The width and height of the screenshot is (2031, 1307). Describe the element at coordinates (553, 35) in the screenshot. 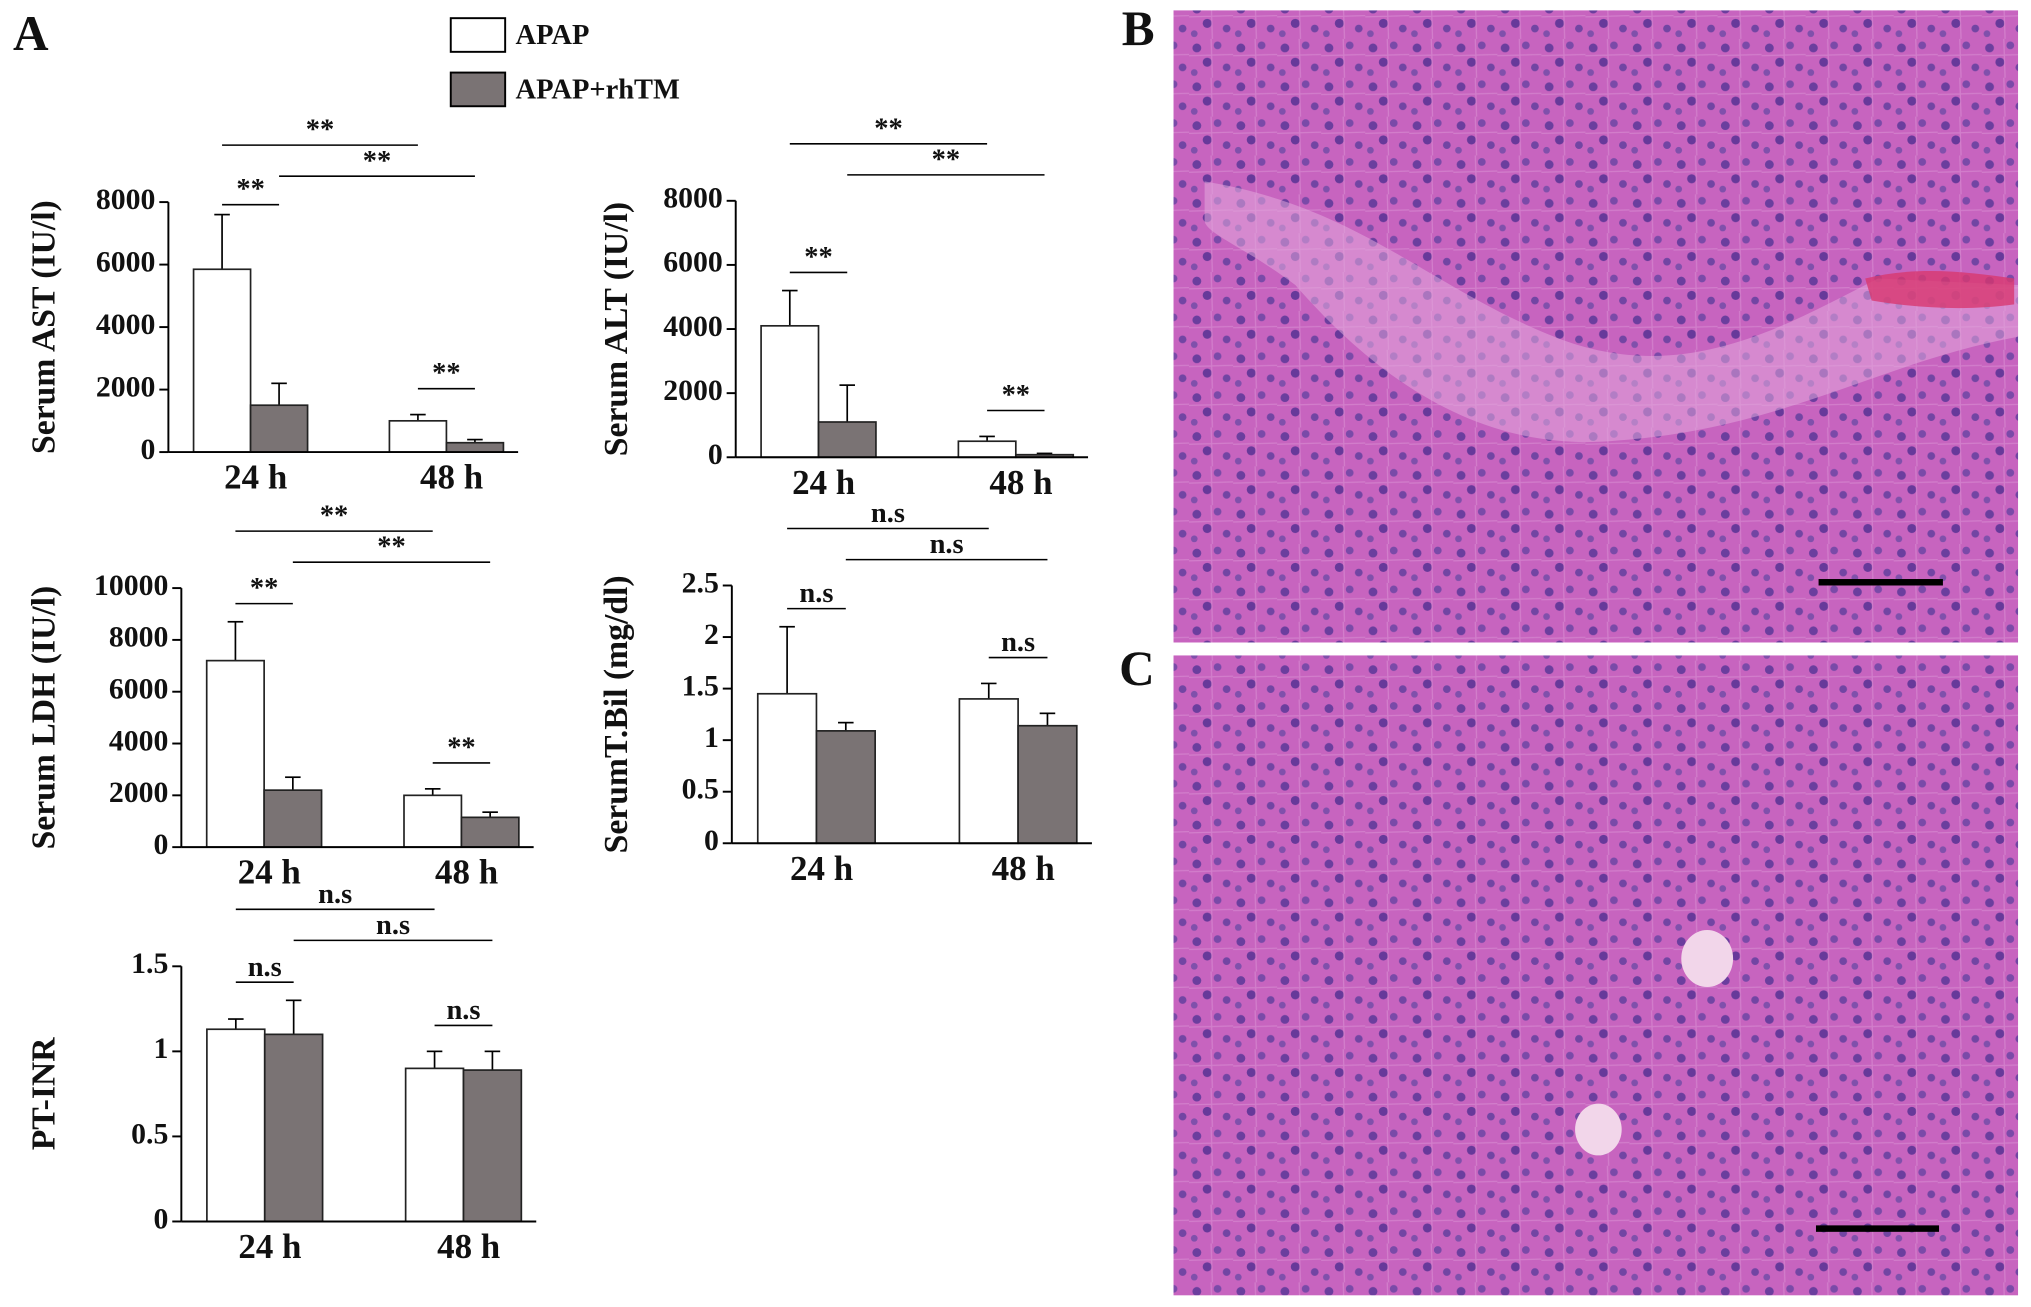

I see `legend-label: APAP` at that location.